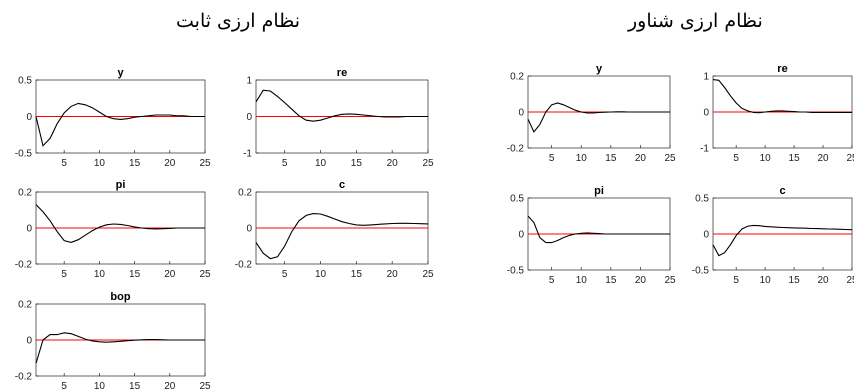 This screenshot has width=854, height=391. What do you see at coordinates (238, 21) in the screenshot?
I see `fixed-regime-title: نظام ارزی ثابت` at bounding box center [238, 21].